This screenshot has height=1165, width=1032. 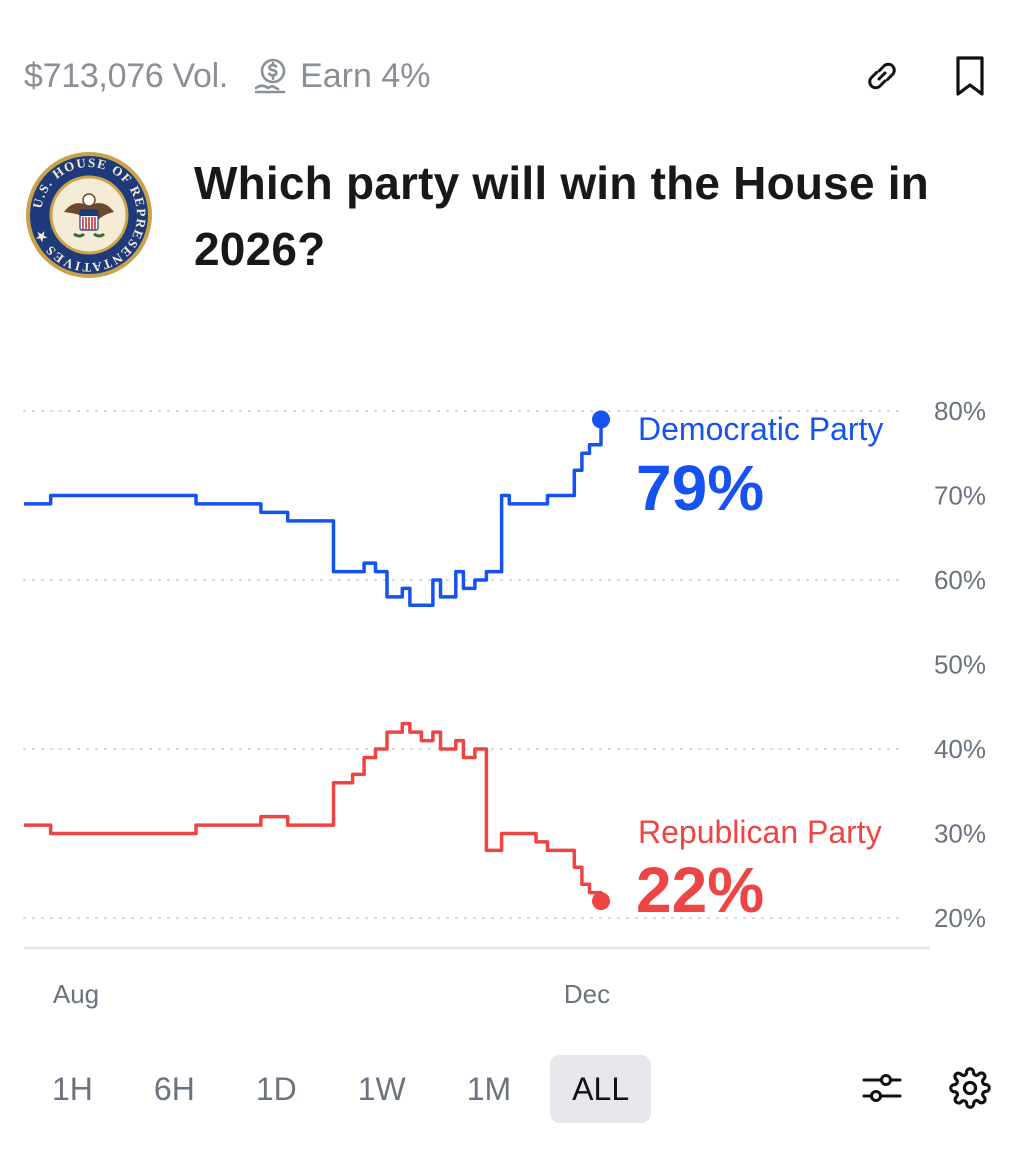 I want to click on republican-series-name: Republican Party, so click(x=760, y=832).